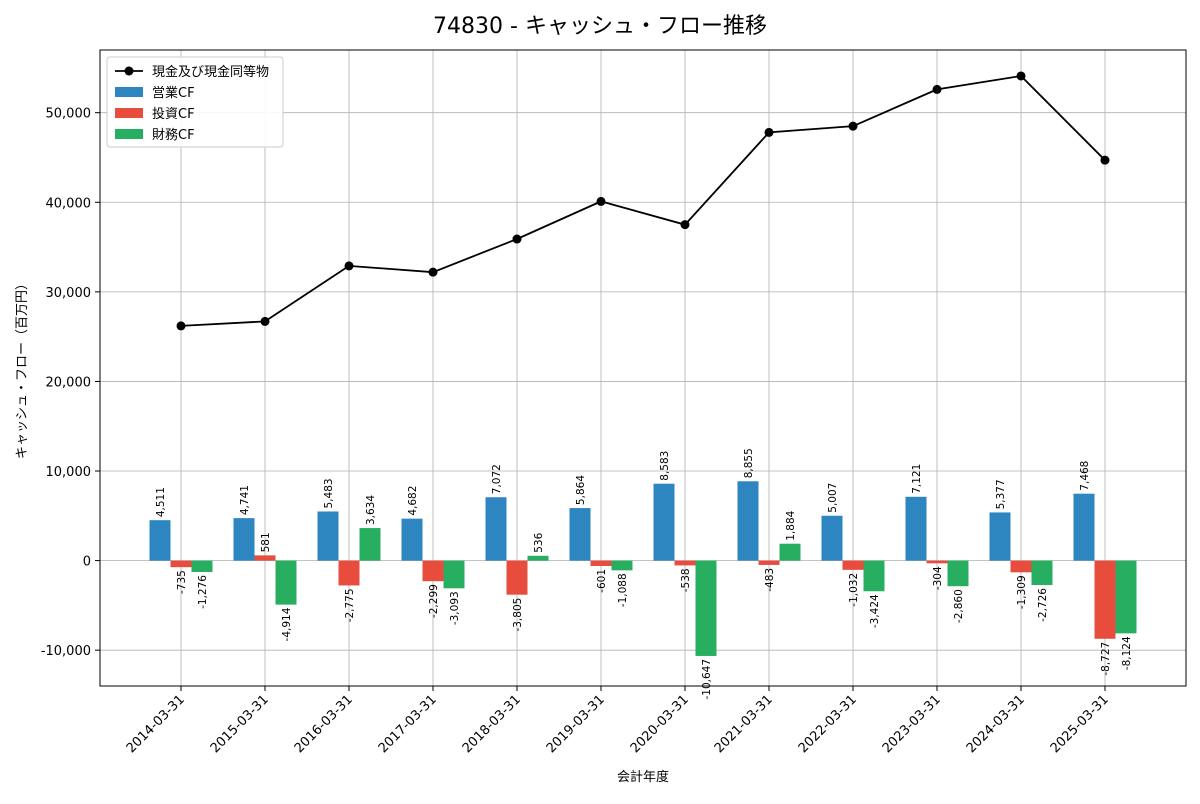 This screenshot has height=804, width=1200. What do you see at coordinates (156, 724) in the screenshot?
I see `x-tick-label: 2014-03-31` at bounding box center [156, 724].